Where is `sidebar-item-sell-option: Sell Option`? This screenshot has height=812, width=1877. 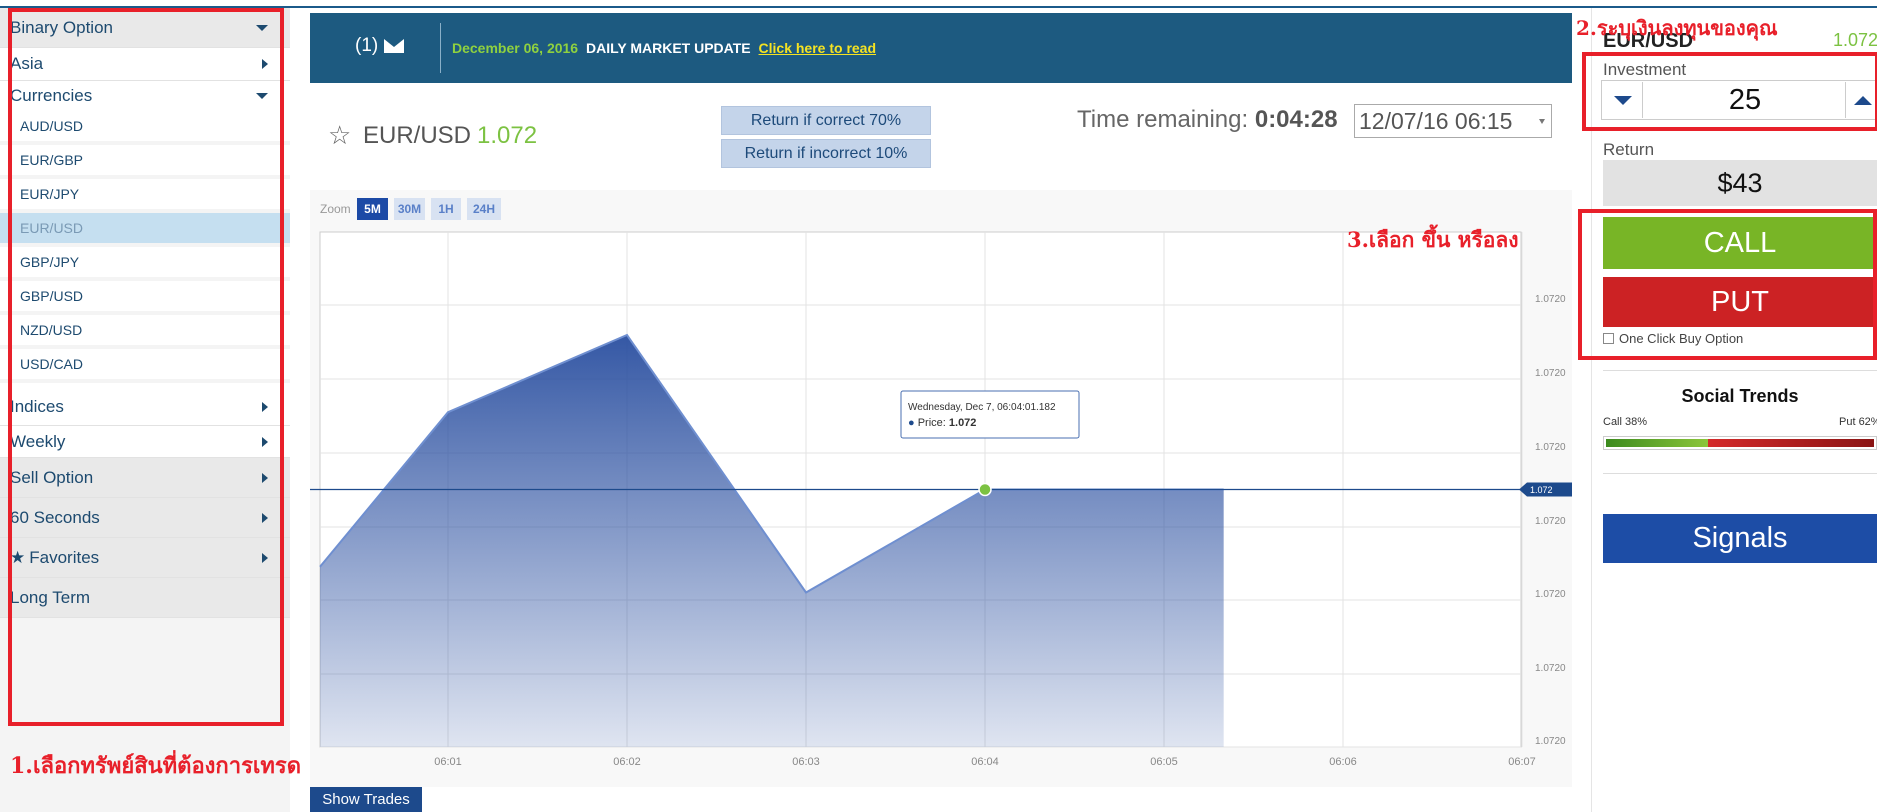
sidebar-item-sell-option: Sell Option is located at coordinates (145, 478).